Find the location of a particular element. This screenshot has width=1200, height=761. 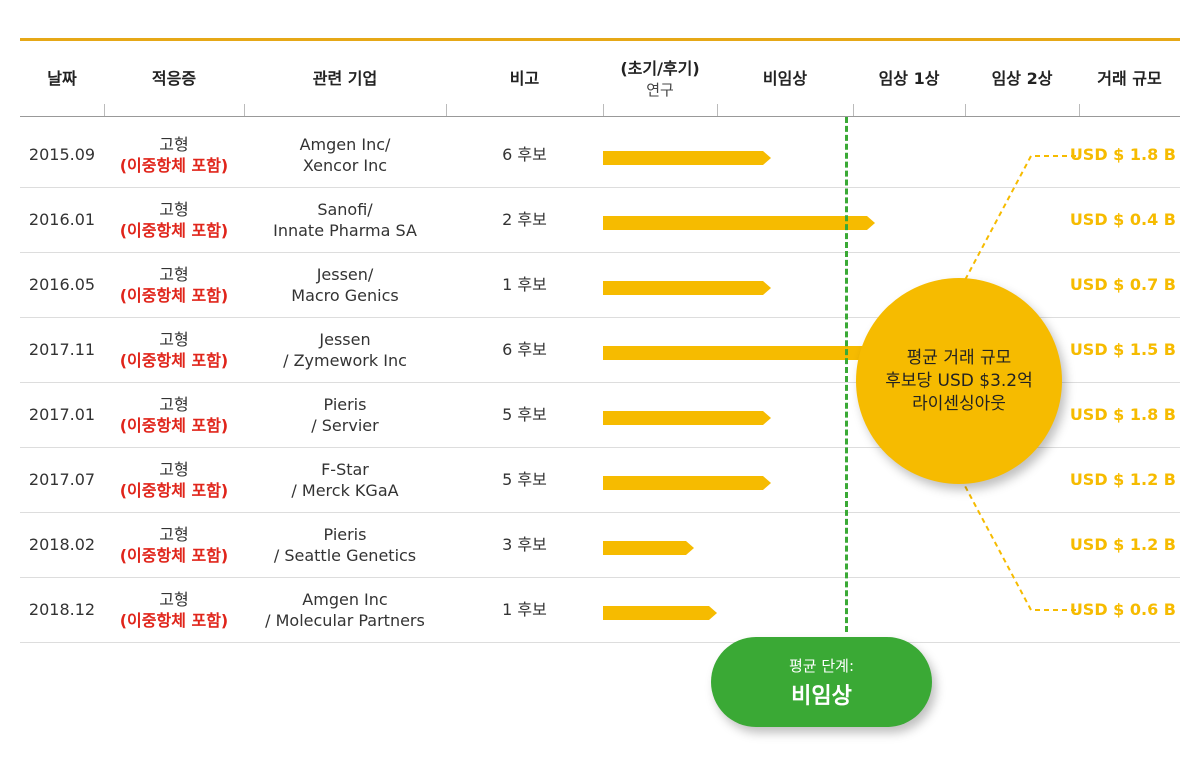

company-cell: Amgen Inc / Molecular Partners is located at coordinates (345, 609).